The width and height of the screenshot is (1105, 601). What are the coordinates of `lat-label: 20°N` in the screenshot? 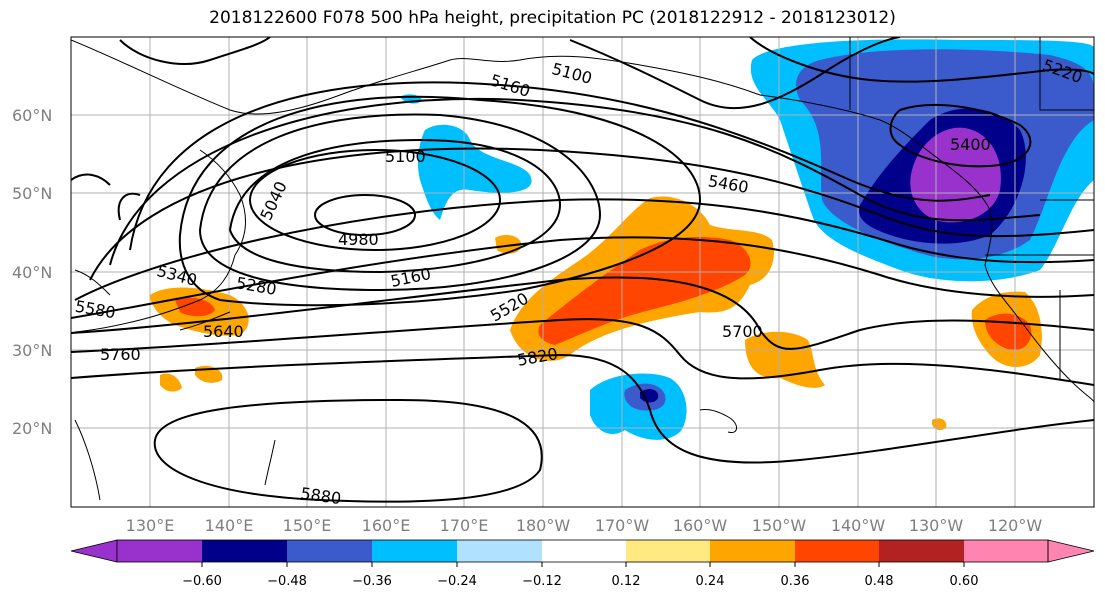 It's located at (32, 428).